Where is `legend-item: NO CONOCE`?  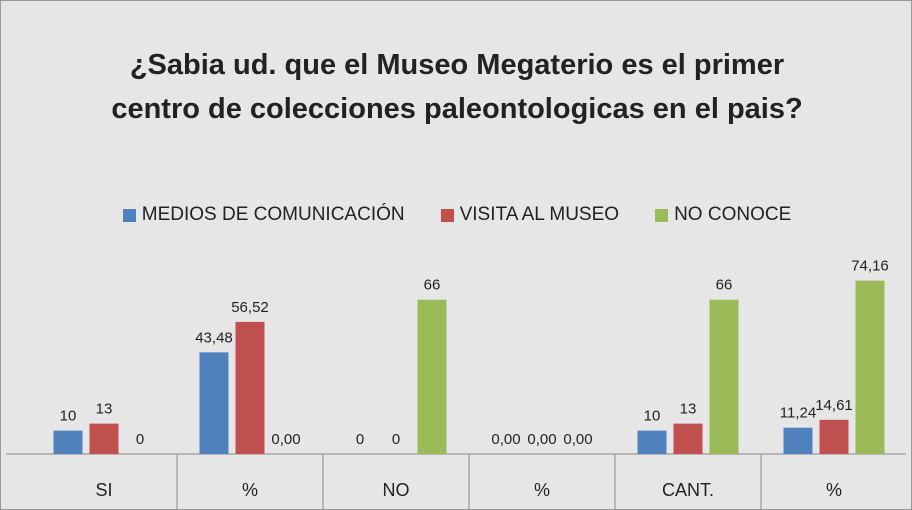 legend-item: NO CONOCE is located at coordinates (723, 215).